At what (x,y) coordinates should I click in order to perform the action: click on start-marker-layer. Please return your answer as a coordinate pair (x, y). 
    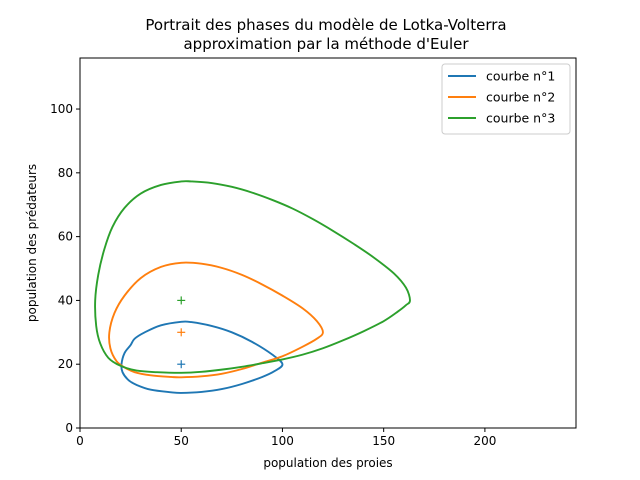
    Looking at the image, I should click on (181, 332).